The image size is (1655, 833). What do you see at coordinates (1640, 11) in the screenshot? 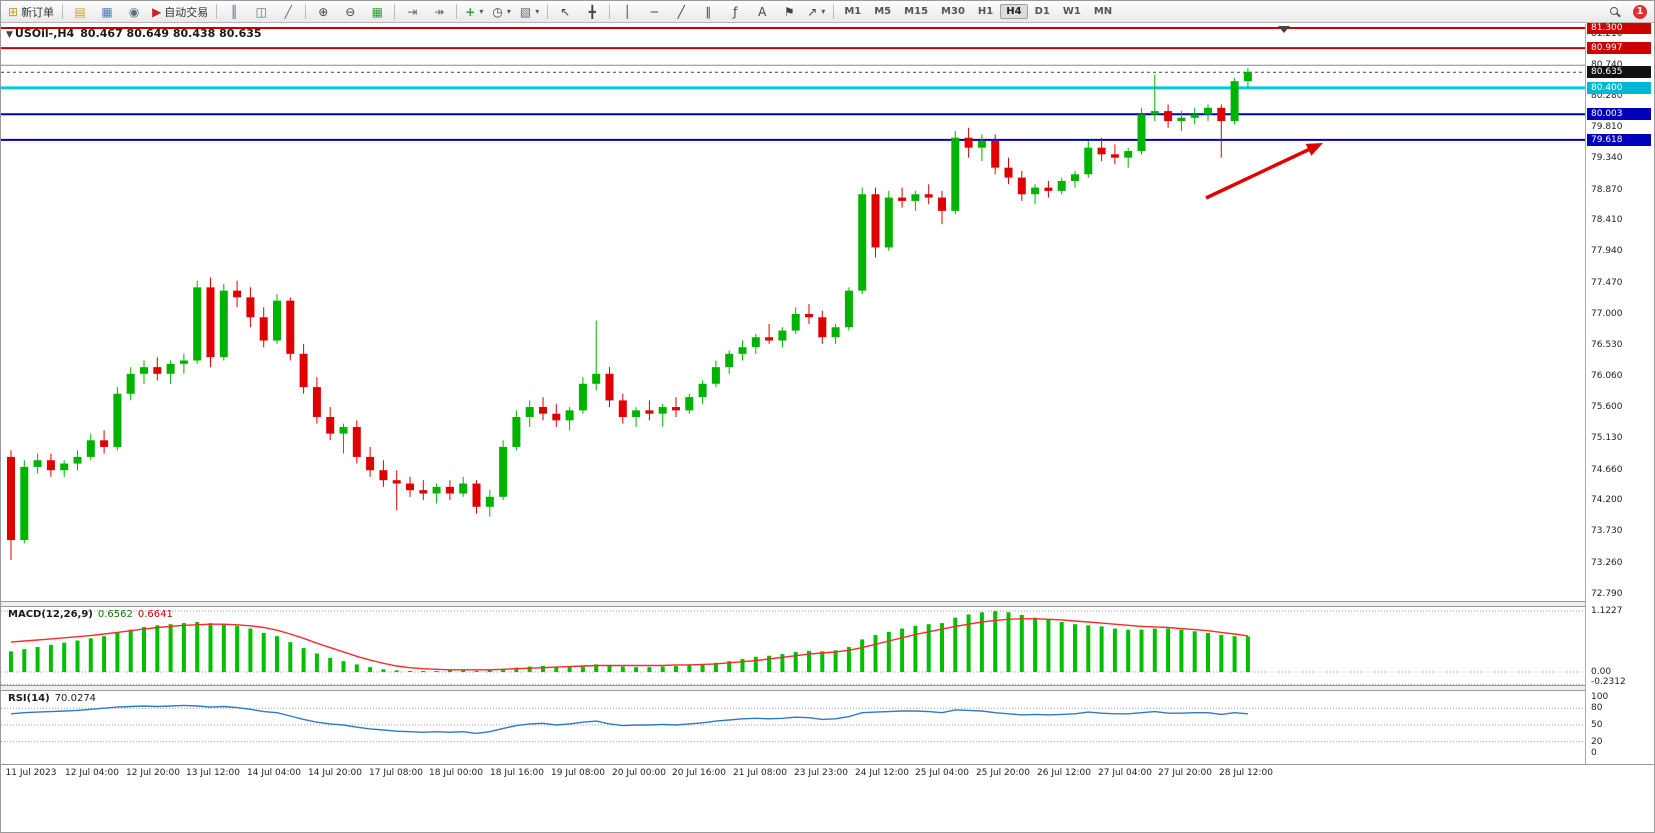
I see `notification-badge: 1` at bounding box center [1640, 11].